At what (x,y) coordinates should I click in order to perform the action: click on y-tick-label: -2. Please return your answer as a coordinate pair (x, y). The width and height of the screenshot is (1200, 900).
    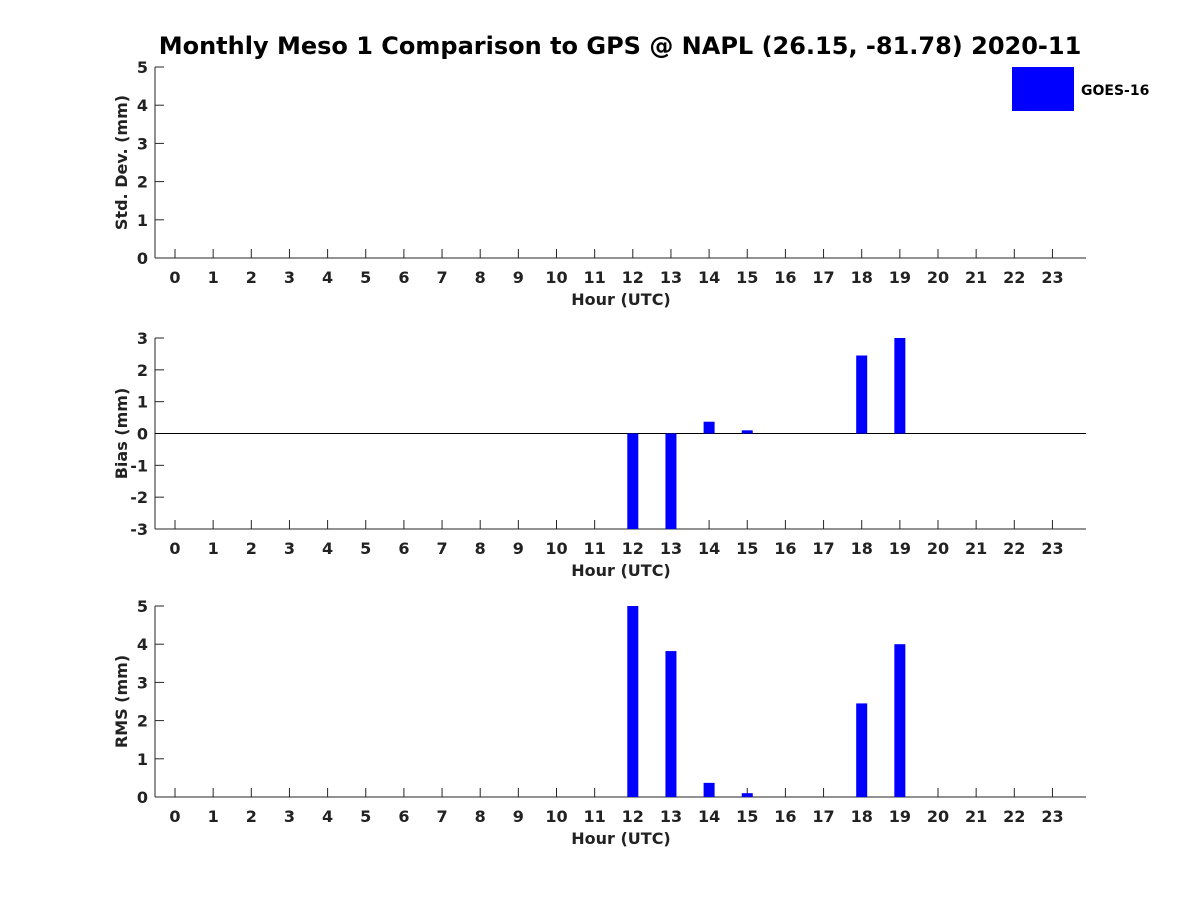
    Looking at the image, I should click on (139, 497).